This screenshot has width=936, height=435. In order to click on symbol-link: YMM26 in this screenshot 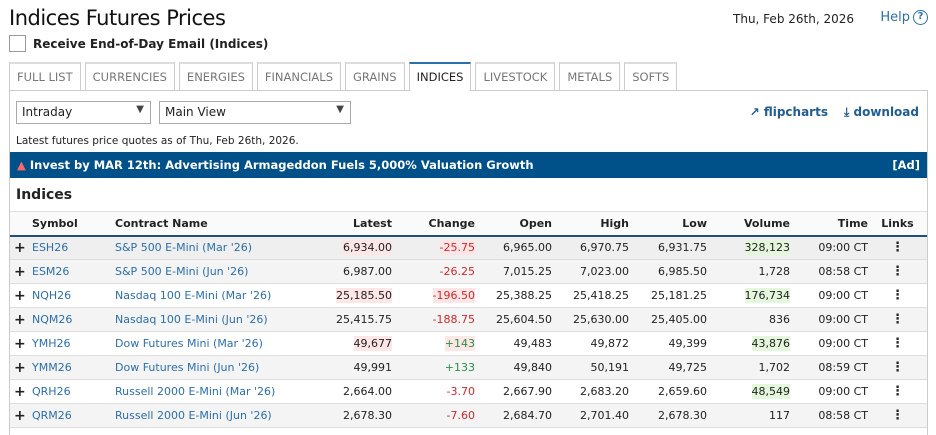, I will do `click(52, 367)`.